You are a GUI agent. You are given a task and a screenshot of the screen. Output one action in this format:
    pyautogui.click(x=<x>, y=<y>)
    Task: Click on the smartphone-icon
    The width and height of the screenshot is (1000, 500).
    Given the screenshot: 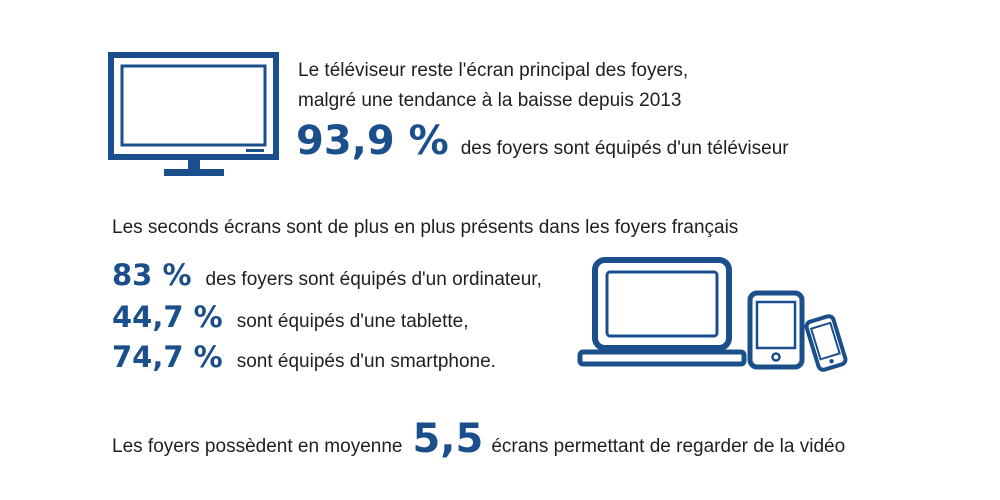 What is the action you would take?
    pyautogui.click(x=826, y=343)
    